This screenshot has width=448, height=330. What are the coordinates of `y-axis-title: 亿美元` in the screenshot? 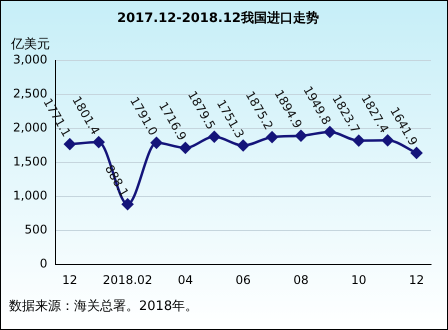 It's located at (30, 44).